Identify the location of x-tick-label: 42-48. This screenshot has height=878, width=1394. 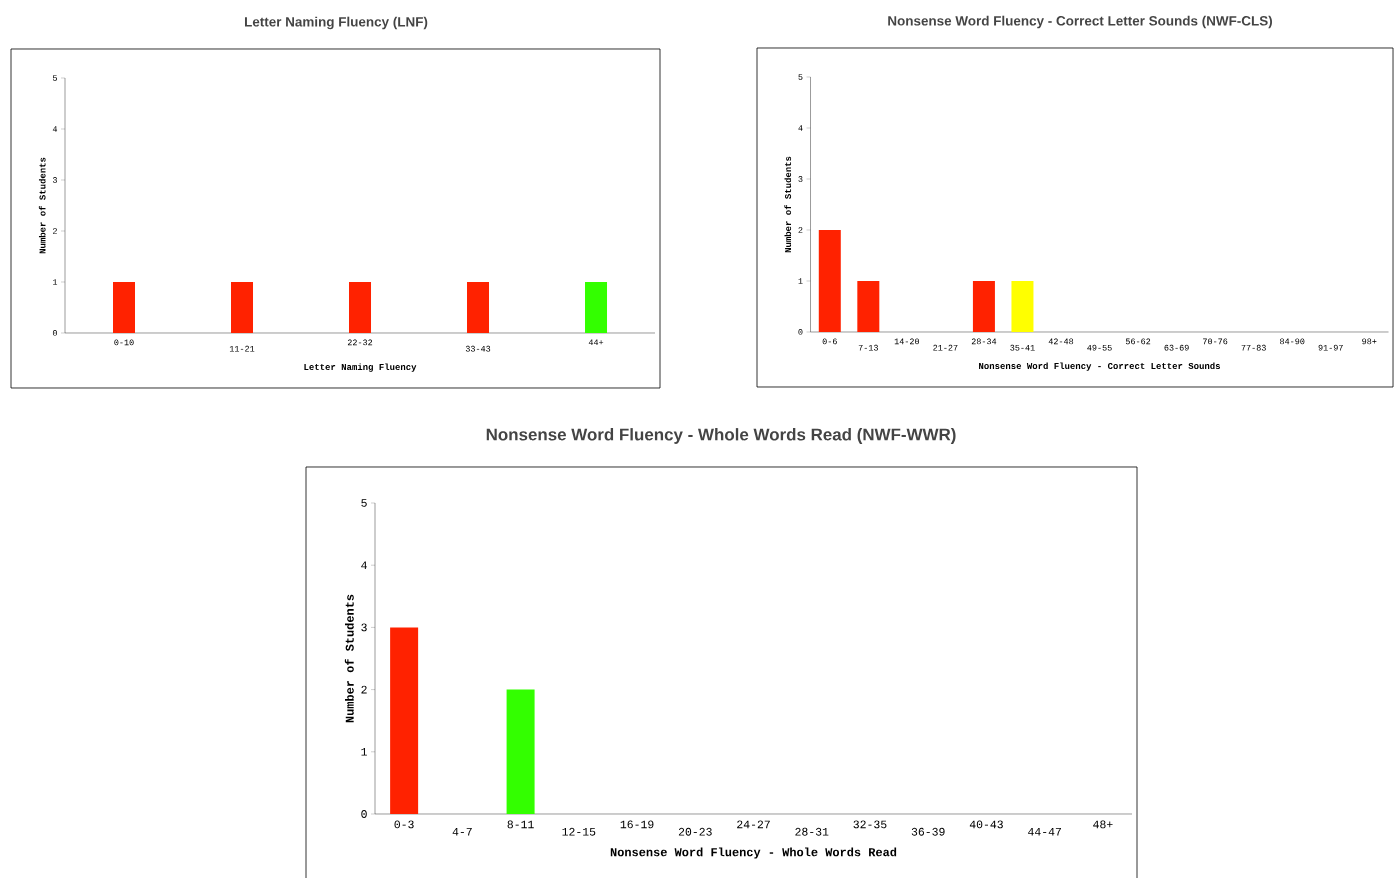
(1061, 341).